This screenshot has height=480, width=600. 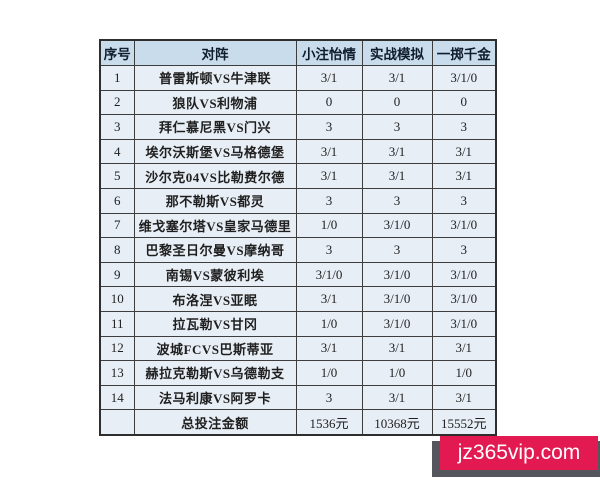 I want to click on cell-match: 狼队VS利物浦, so click(x=215, y=102).